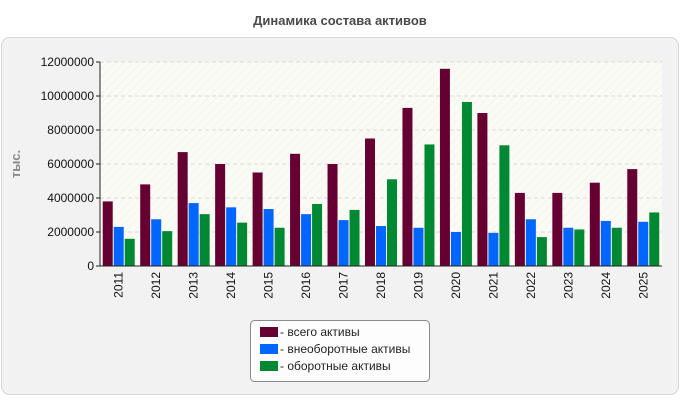 This screenshot has width=680, height=400. I want to click on bar-current-2016, so click(317, 234).